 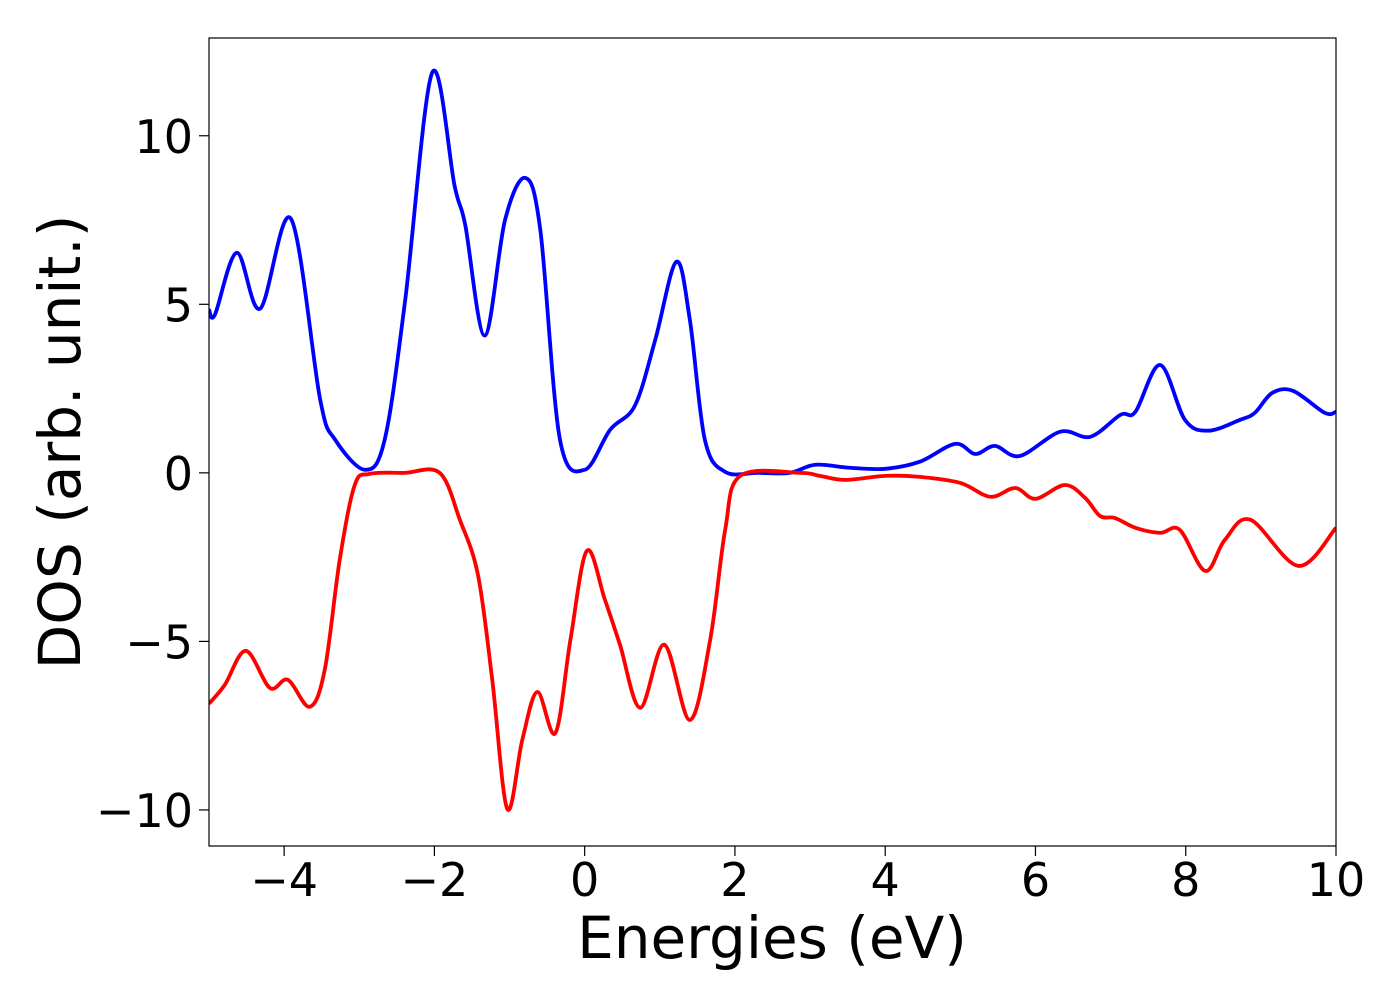 I want to click on x-tick-label: 6, so click(x=1035, y=880).